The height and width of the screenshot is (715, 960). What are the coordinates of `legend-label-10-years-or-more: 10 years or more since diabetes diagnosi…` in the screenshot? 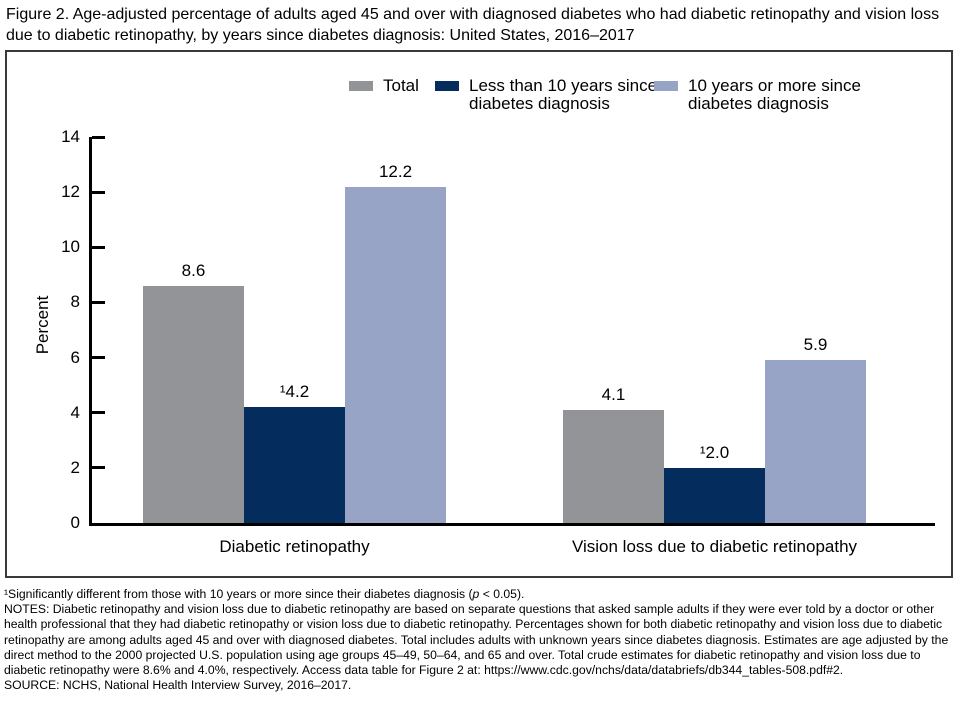 It's located at (774, 94).